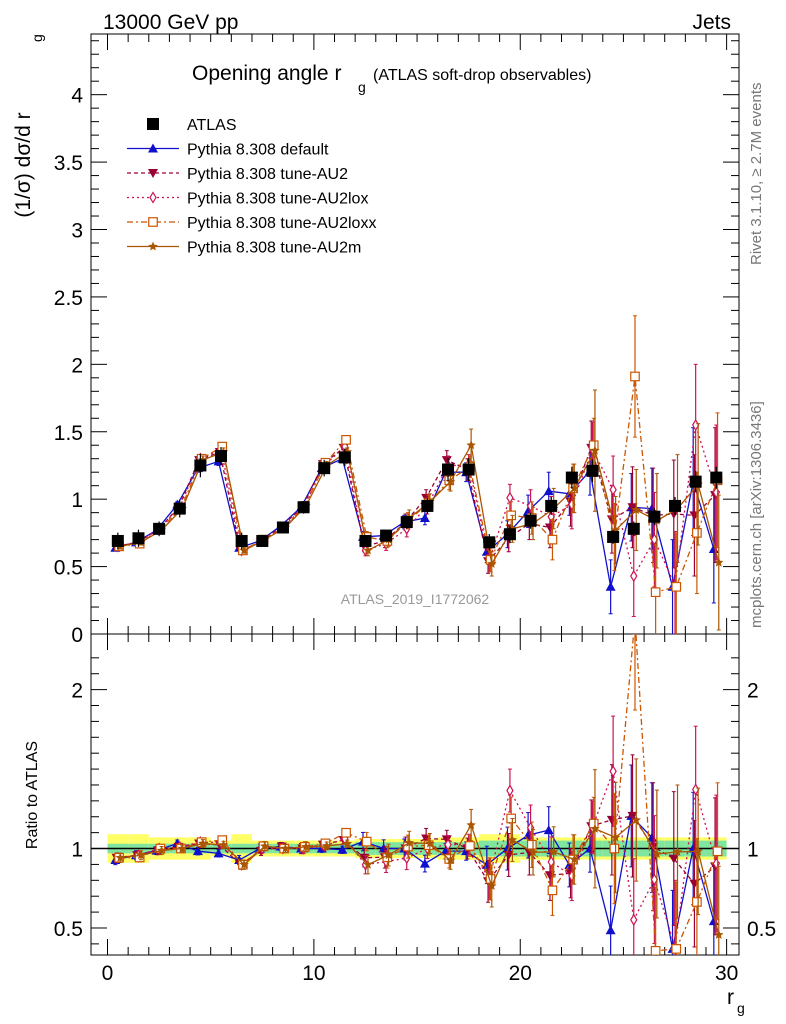 This screenshot has height=1024, width=786. Describe the element at coordinates (726, 973) in the screenshot. I see `x-tick-label: 30` at that location.